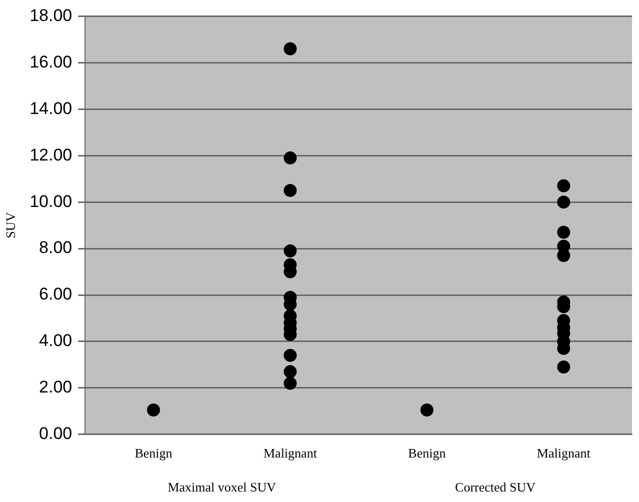  What do you see at coordinates (10, 225) in the screenshot?
I see `y-axis-title: SUV` at bounding box center [10, 225].